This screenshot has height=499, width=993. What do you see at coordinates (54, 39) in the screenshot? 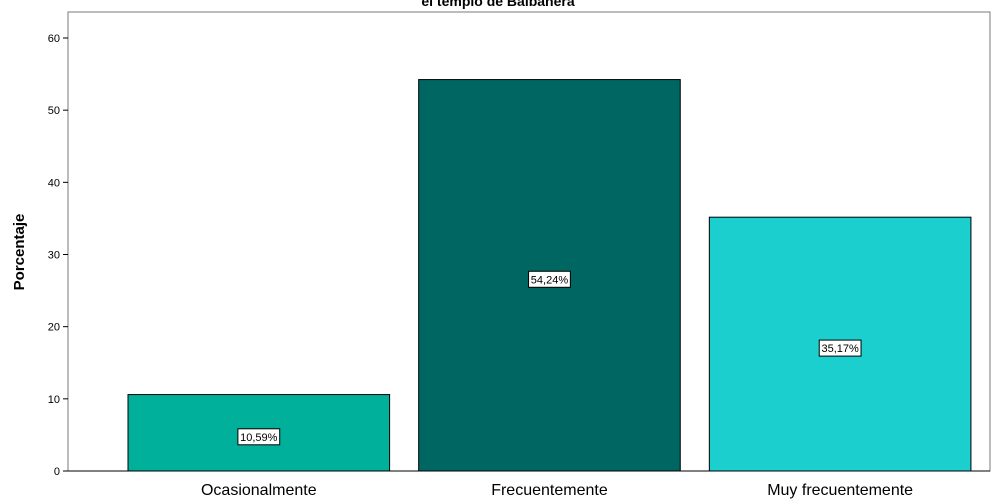
I see `y-tick-label: 60` at bounding box center [54, 39].